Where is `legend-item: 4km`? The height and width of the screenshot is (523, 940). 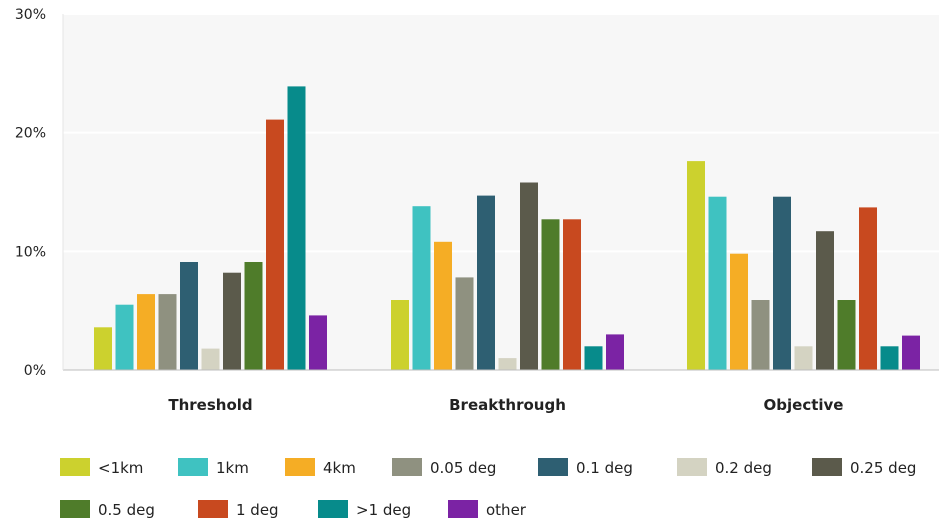 legend-item: 4km is located at coordinates (320, 467).